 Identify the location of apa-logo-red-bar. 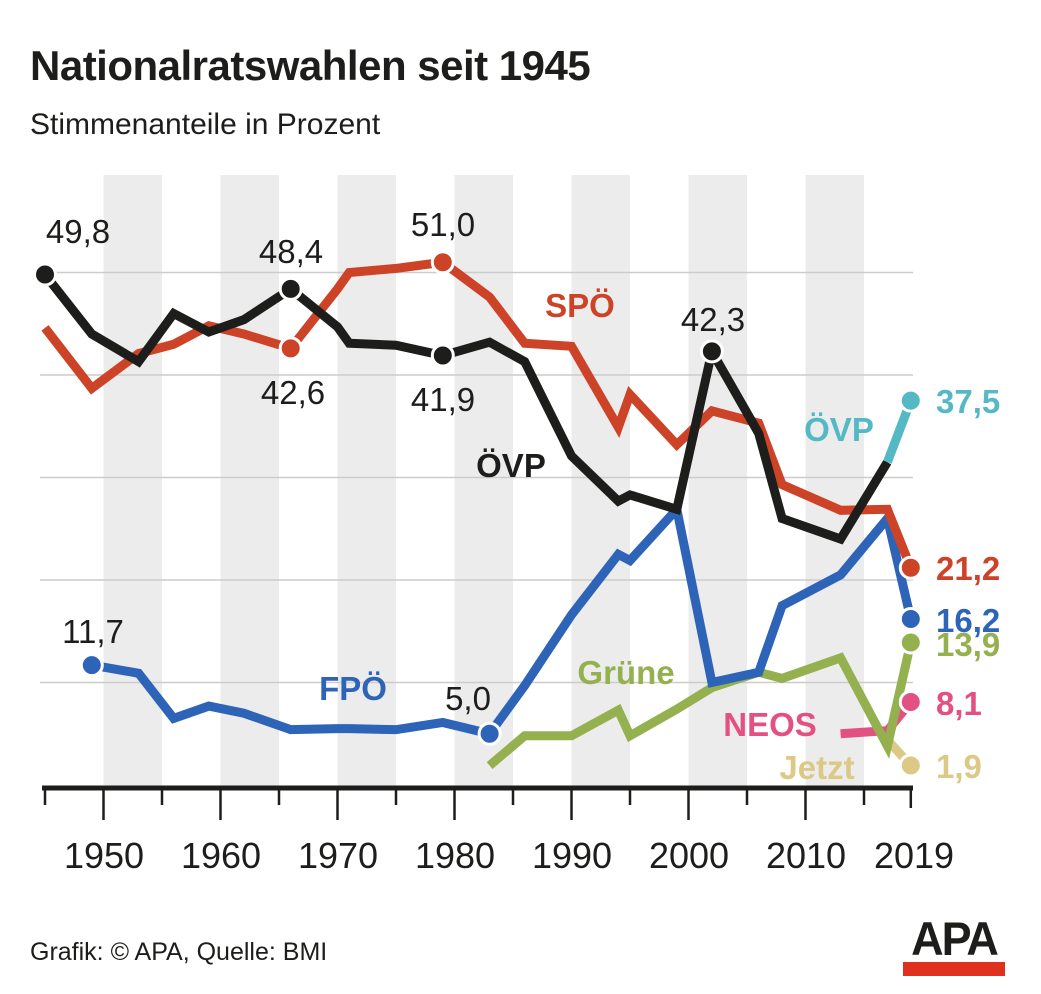
(954, 969).